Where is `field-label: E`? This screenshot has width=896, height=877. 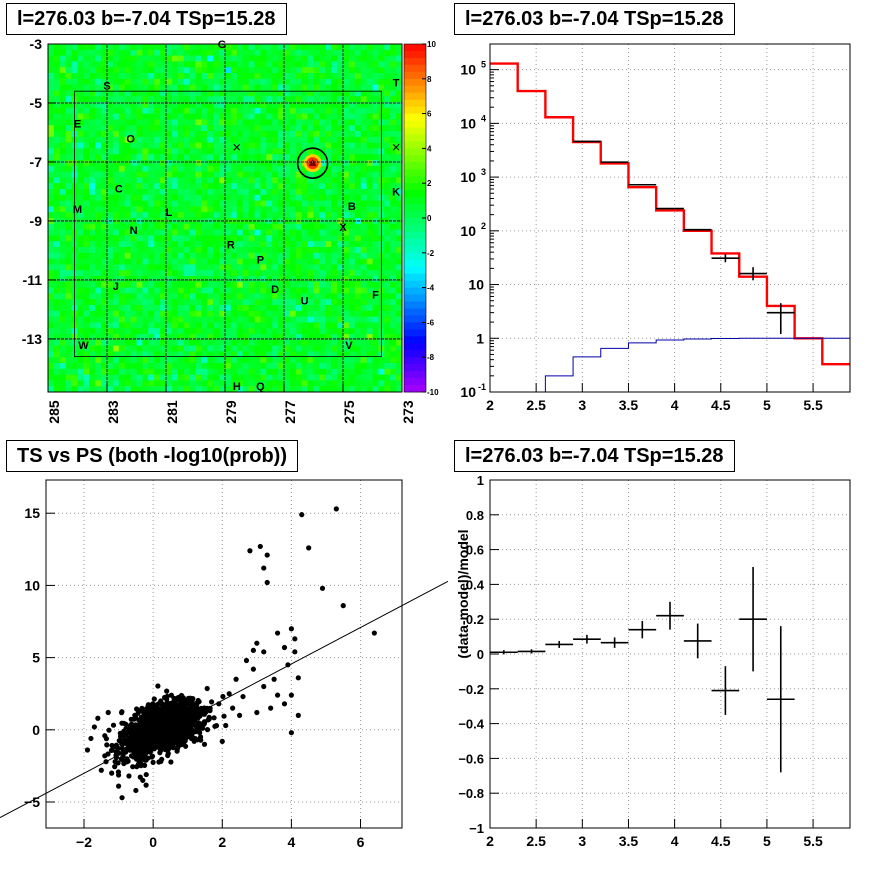
field-label: E is located at coordinates (77, 125).